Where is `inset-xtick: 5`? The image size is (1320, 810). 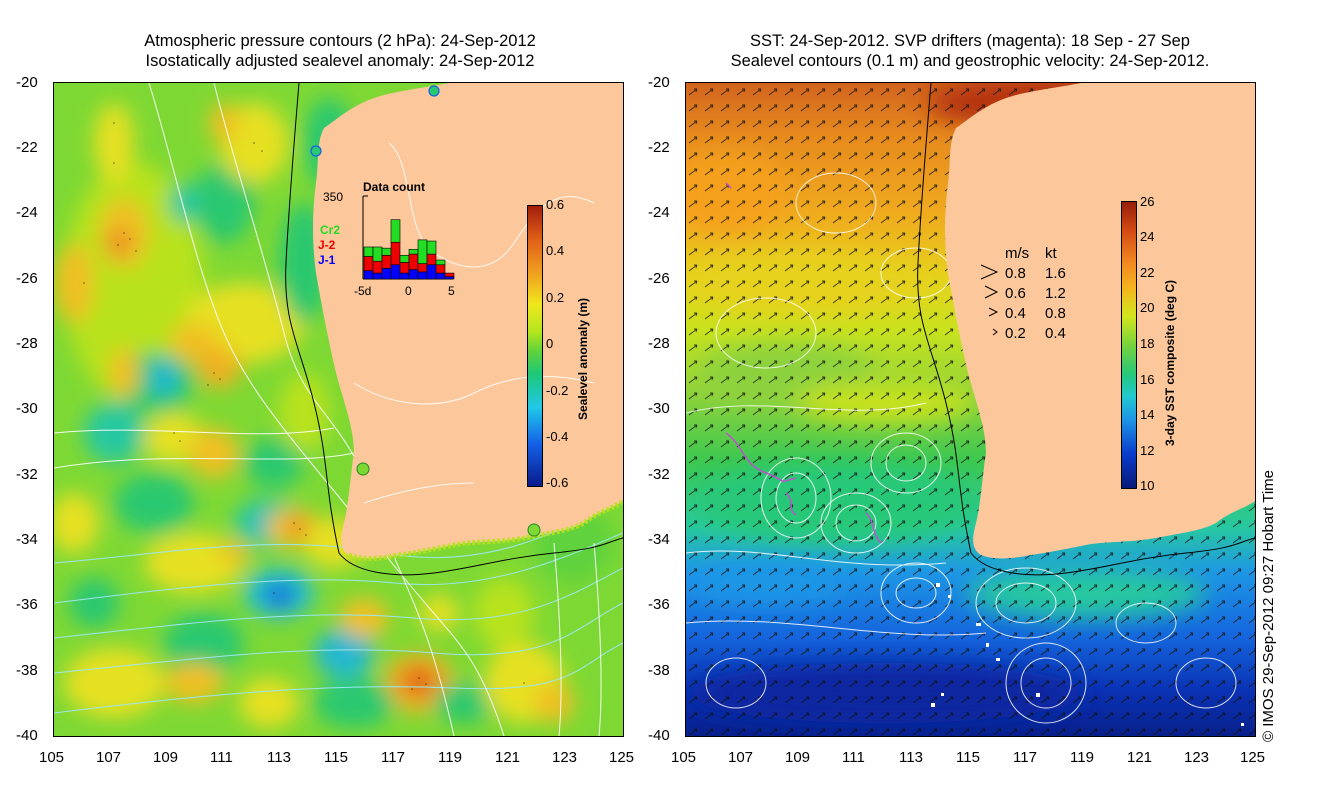 inset-xtick: 5 is located at coordinates (451, 291).